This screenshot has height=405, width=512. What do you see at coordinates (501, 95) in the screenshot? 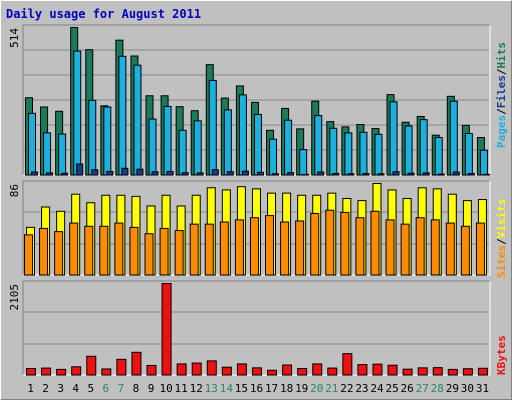
I see `legend-panel-1: Pages/Files/Hits` at bounding box center [501, 95].